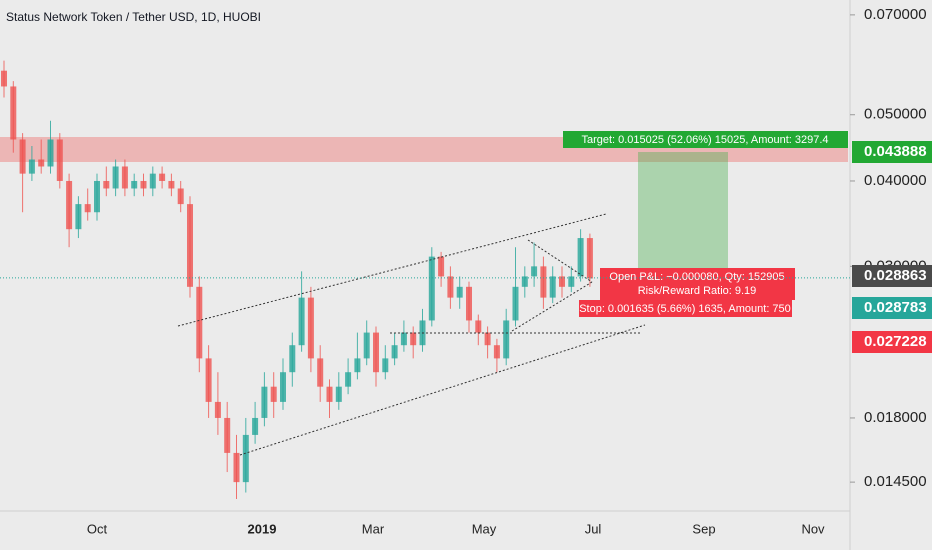  What do you see at coordinates (813, 528) in the screenshot?
I see `x-tick-label: Nov` at bounding box center [813, 528].